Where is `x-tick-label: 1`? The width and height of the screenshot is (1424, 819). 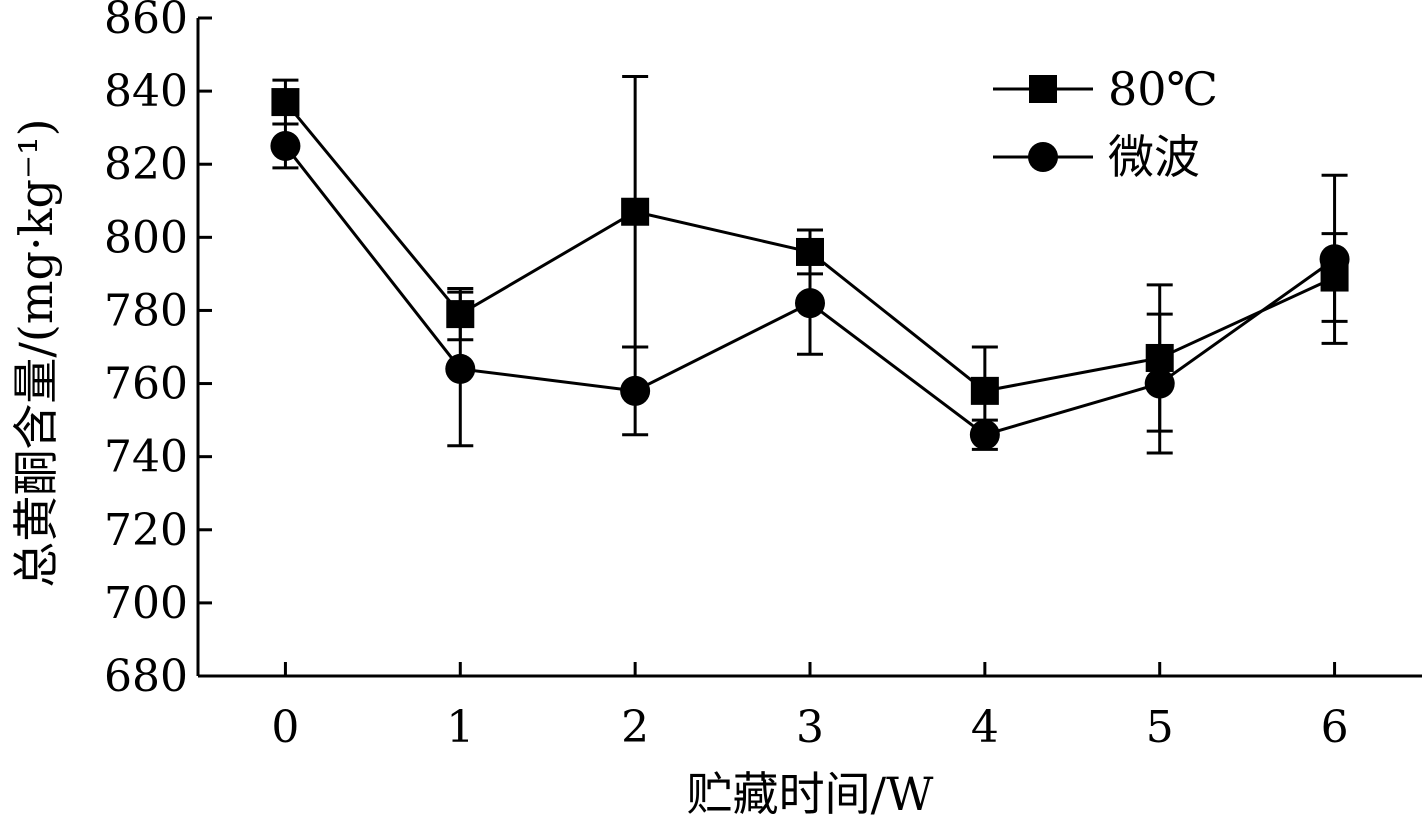
x-tick-label: 1 is located at coordinates (460, 727).